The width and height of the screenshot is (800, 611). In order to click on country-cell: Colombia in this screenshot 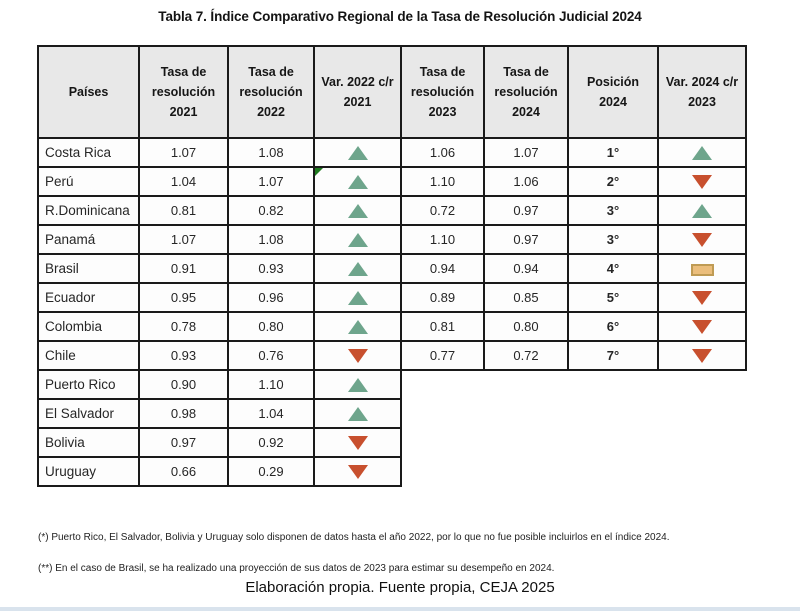, I will do `click(88, 326)`.